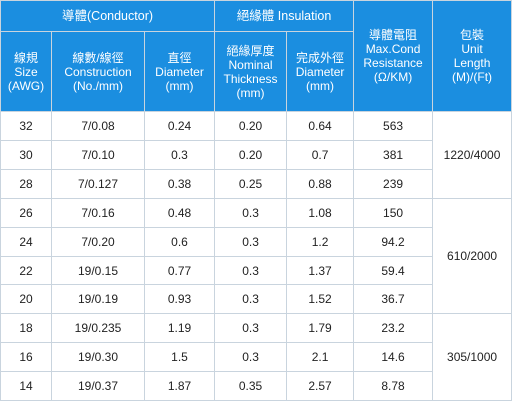 Image resolution: width=512 pixels, height=402 pixels. I want to click on insulation-diameter-cell: 1.79, so click(320, 328).